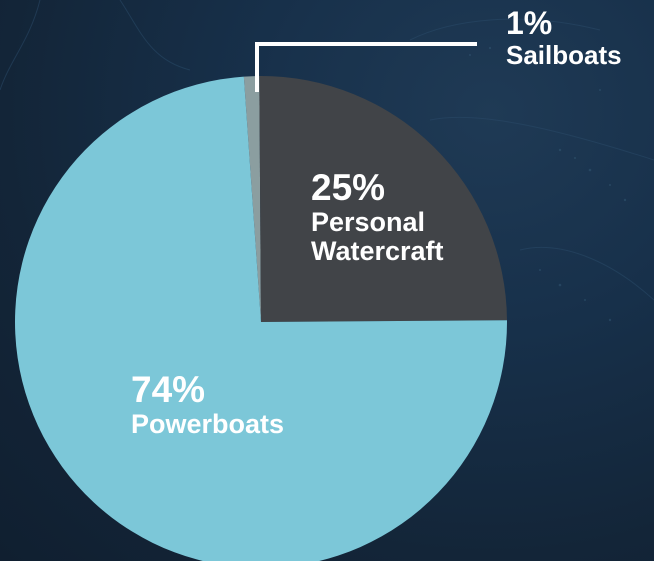  I want to click on sailboats-leader-line, so click(366, 67).